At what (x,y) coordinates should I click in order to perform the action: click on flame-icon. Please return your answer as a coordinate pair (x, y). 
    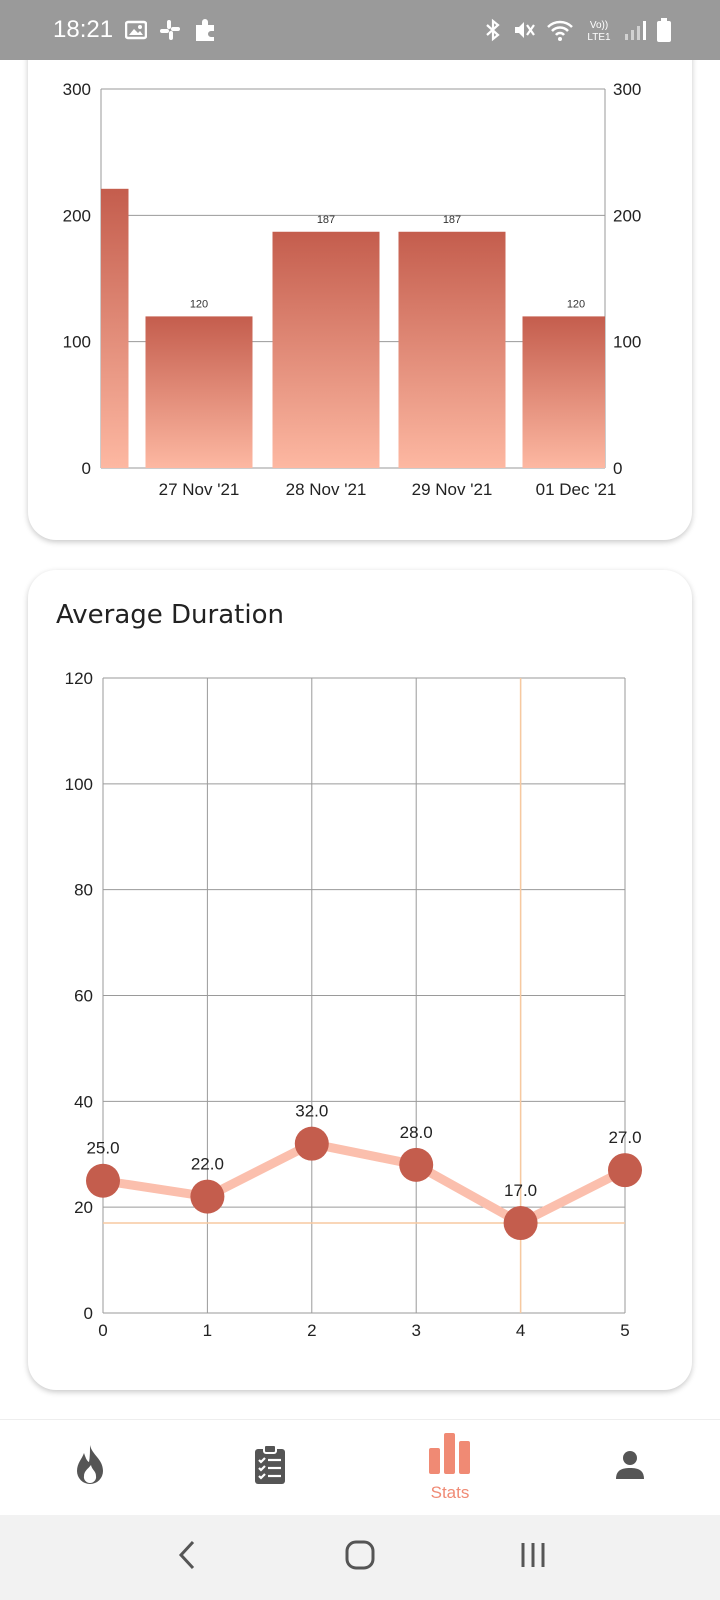
    Looking at the image, I should click on (90, 1467).